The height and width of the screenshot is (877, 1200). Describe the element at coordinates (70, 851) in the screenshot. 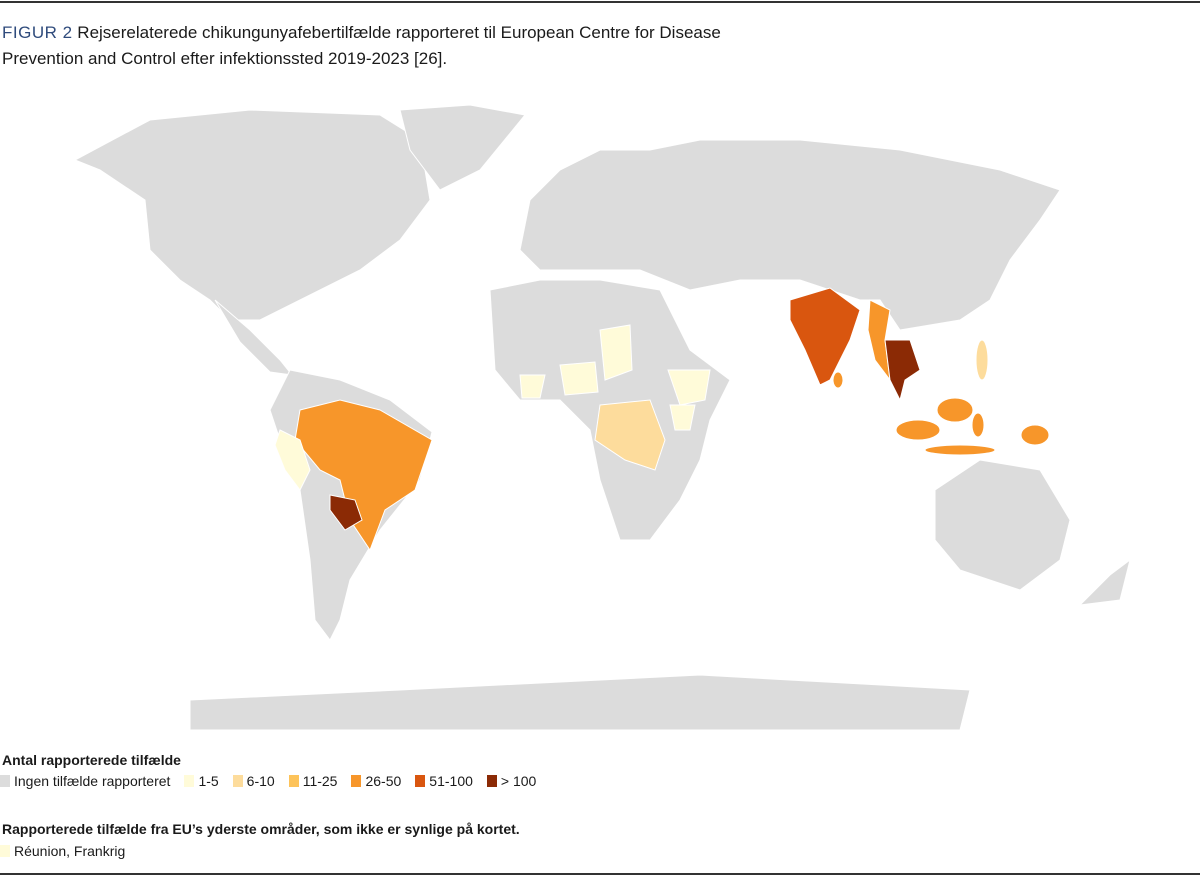

I see `legend-label: Réunion, Frankrig` at that location.